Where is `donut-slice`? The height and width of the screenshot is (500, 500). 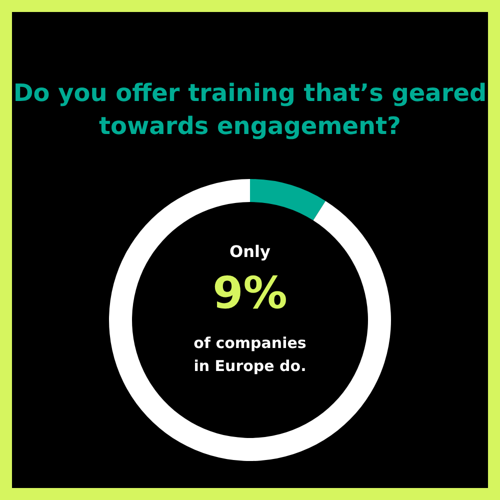
donut-slice is located at coordinates (288, 199).